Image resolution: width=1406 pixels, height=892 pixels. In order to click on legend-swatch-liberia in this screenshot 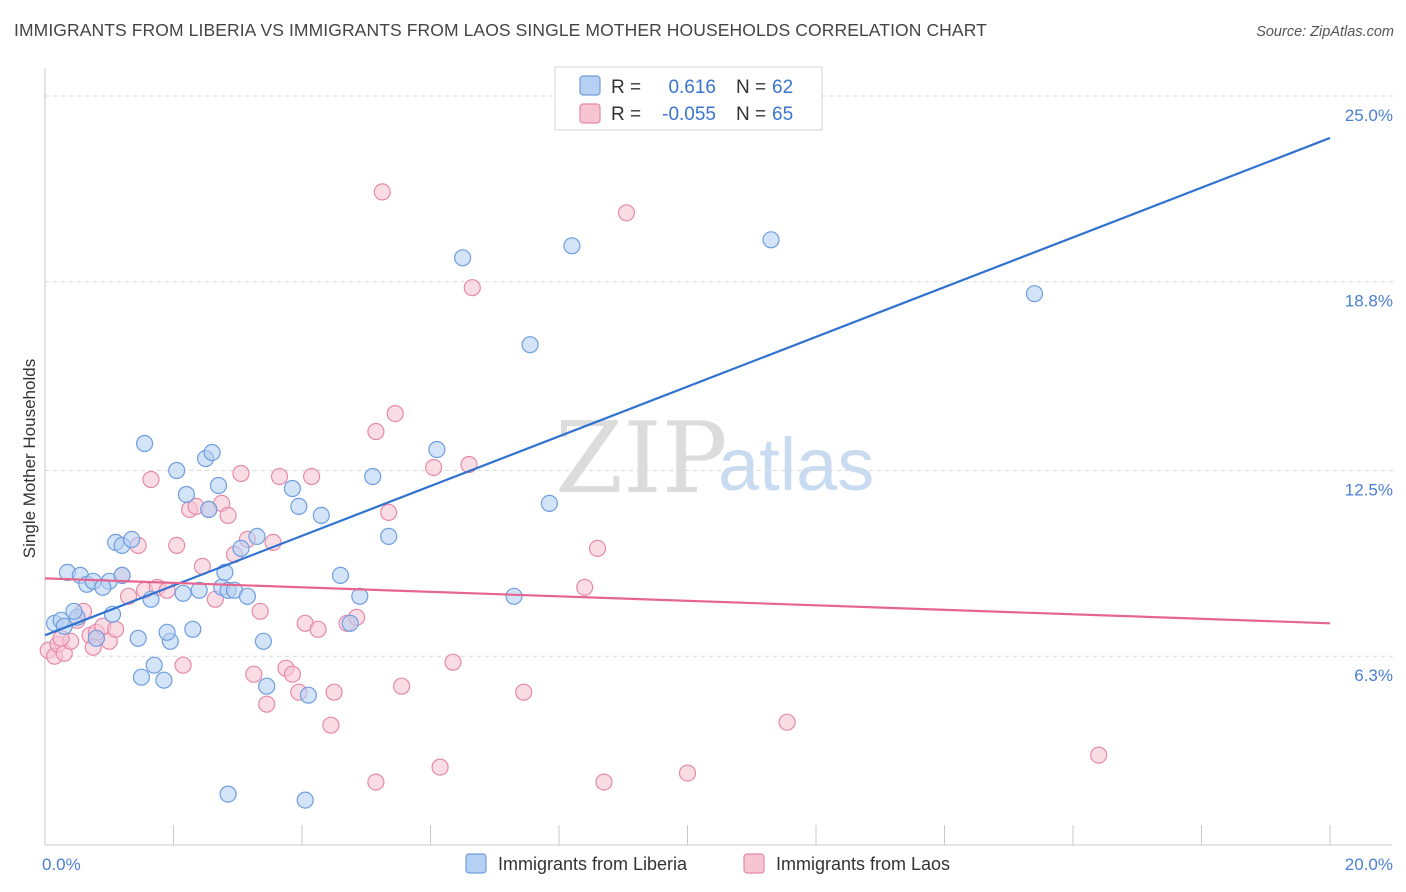, I will do `click(590, 85)`.